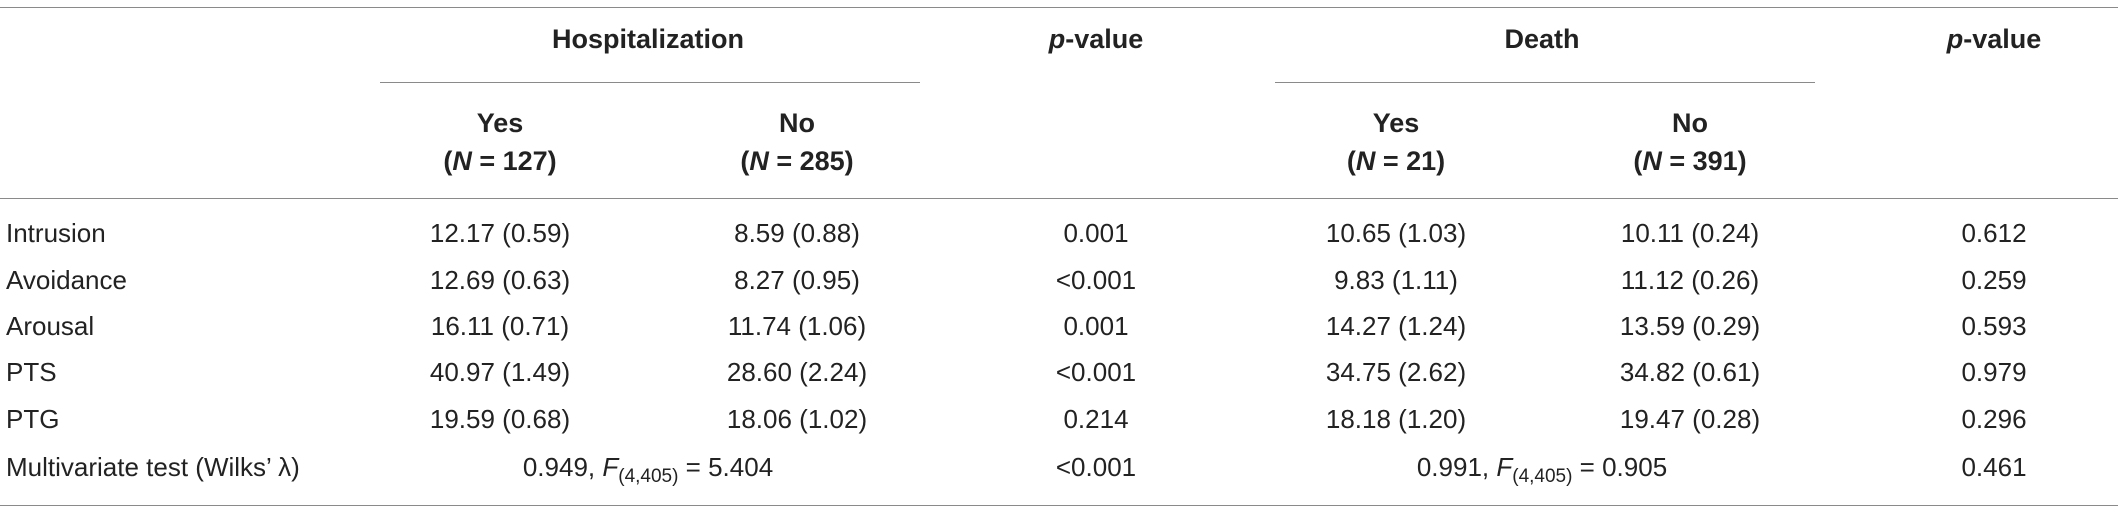 This screenshot has height=512, width=2118. I want to click on cell-death-yes: 10.65 (1.03), so click(1396, 233).